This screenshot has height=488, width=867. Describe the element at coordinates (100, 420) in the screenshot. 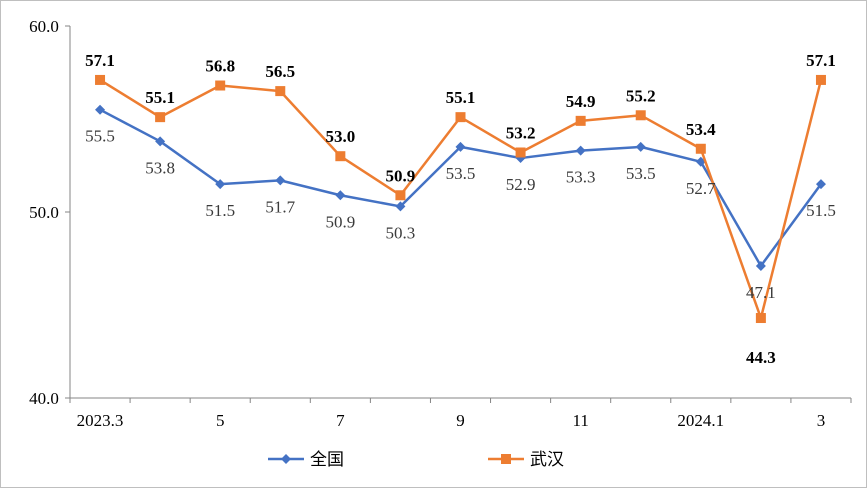

I see `x-tick-label: 2023.3` at that location.